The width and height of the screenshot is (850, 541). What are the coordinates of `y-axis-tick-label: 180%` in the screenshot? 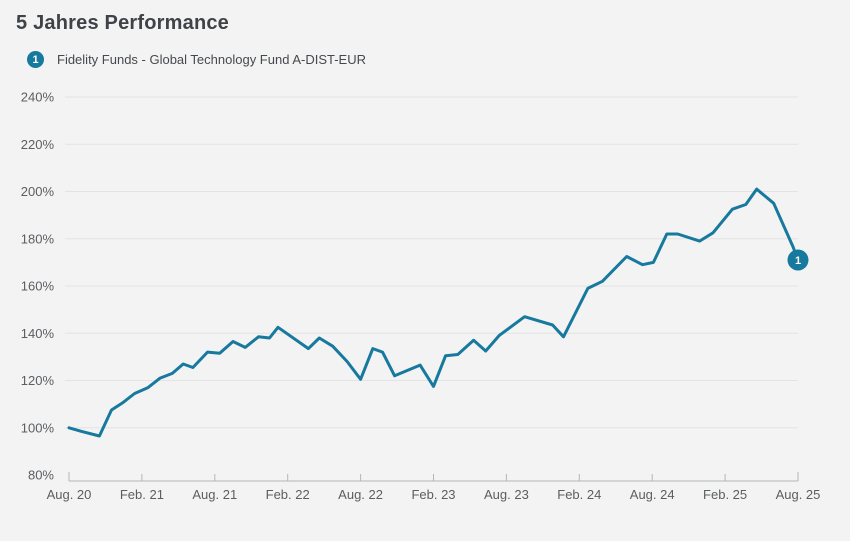 It's located at (38, 238).